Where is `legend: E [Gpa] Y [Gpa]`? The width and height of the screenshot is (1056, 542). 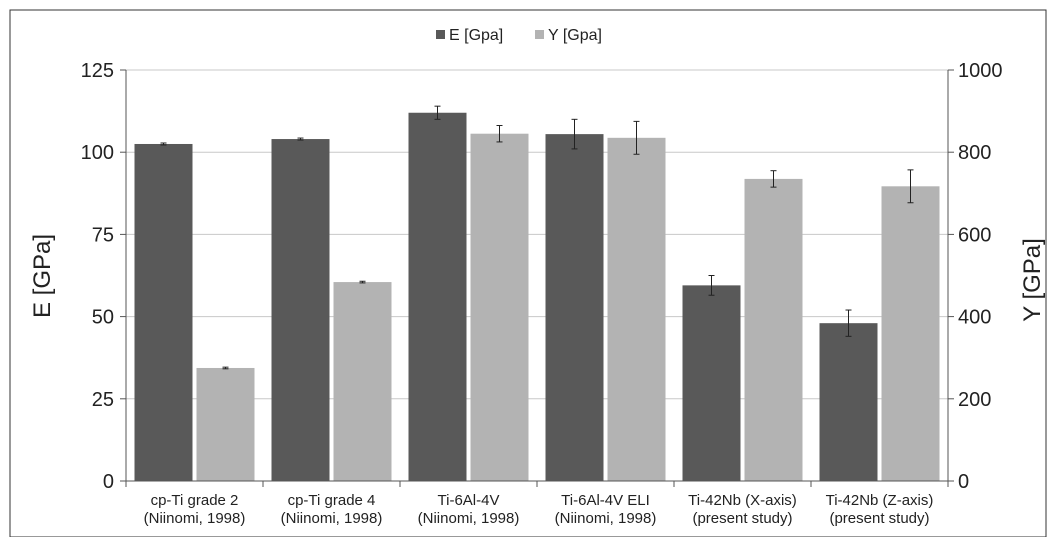 legend: E [Gpa] Y [Gpa] is located at coordinates (519, 35).